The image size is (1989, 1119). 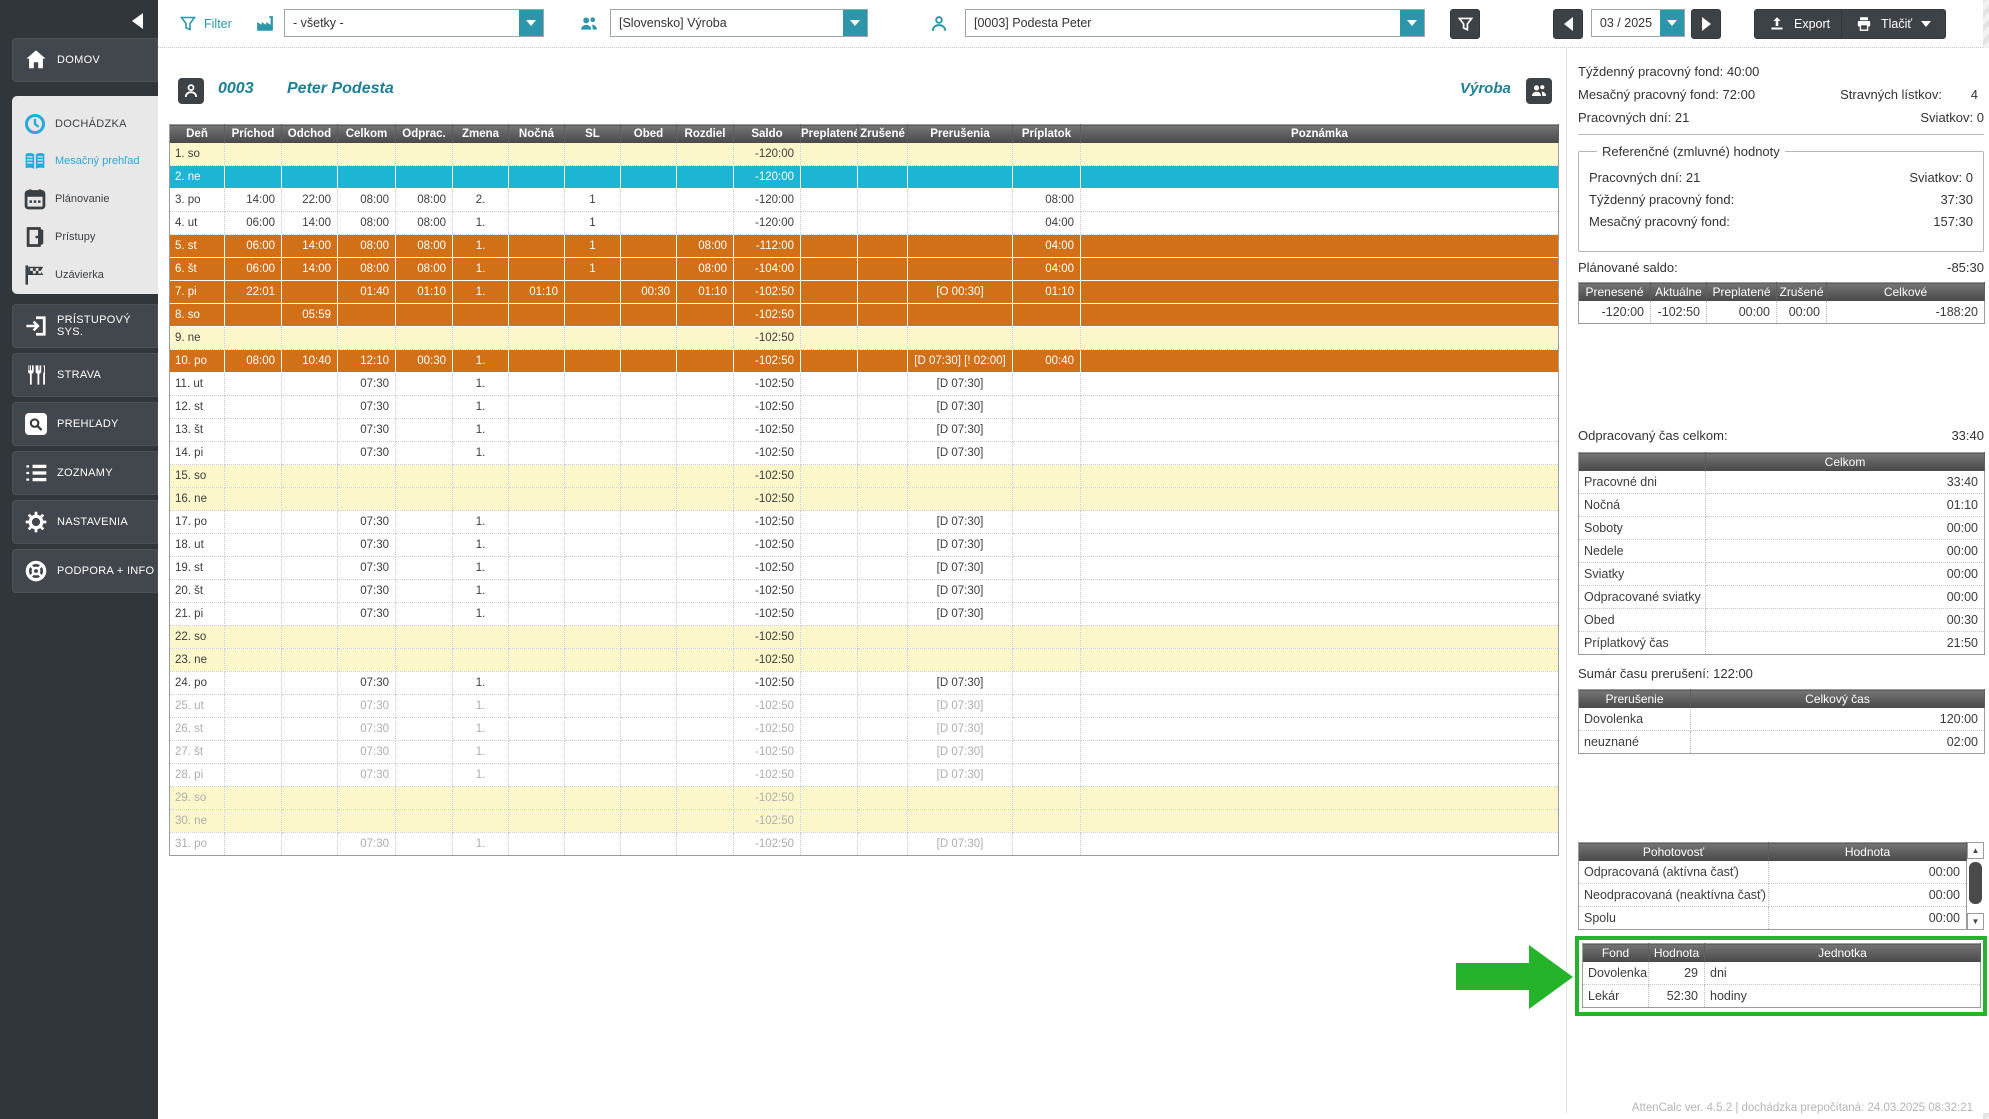 What do you see at coordinates (864, 775) in the screenshot?
I see `table-row-day-28: 28. pi 07:30 1. -102:50 [D 07:30]` at bounding box center [864, 775].